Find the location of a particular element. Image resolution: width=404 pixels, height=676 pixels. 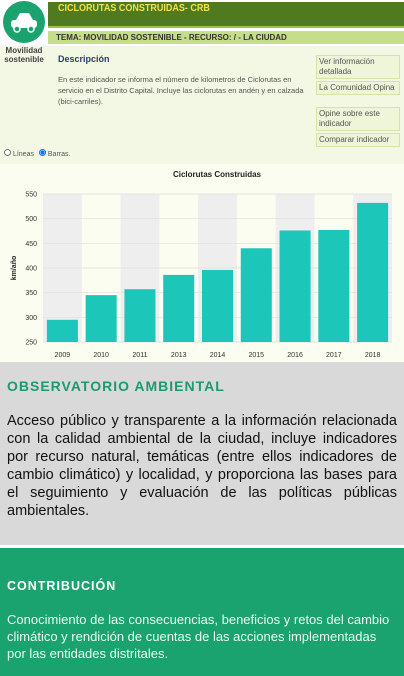

x-tick-label: 2009 is located at coordinates (63, 355).